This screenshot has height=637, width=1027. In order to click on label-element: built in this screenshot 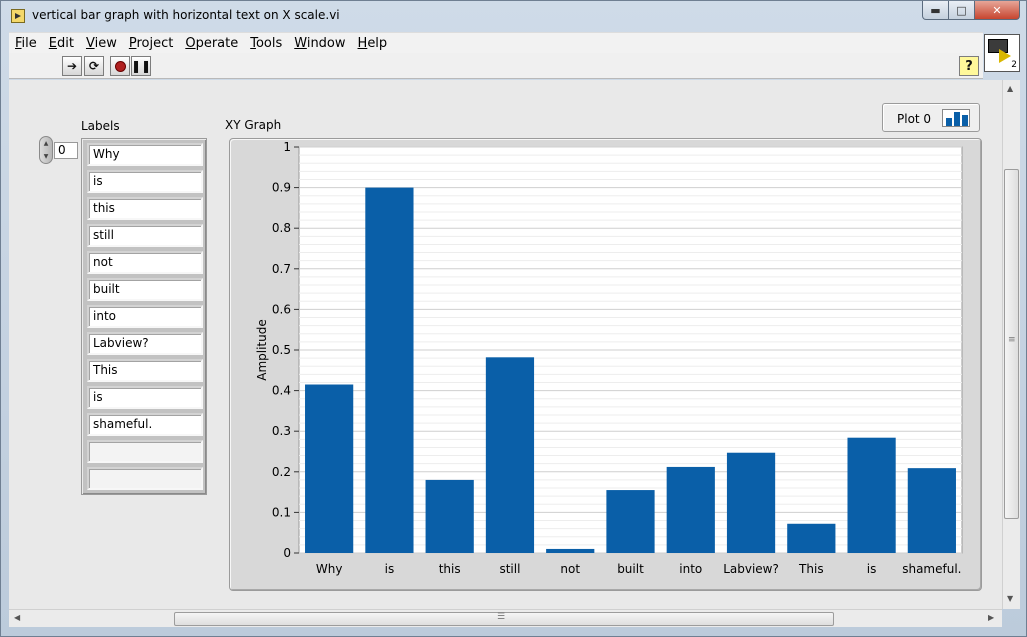, I will do `click(145, 289)`.